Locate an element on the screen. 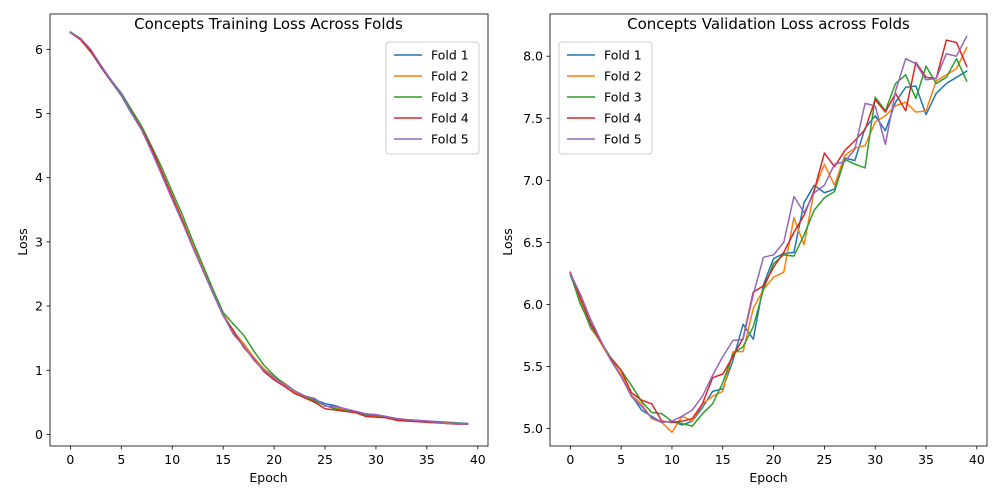 This screenshot has height=504, width=1000. y-tick-label: 6.5 is located at coordinates (533, 242).